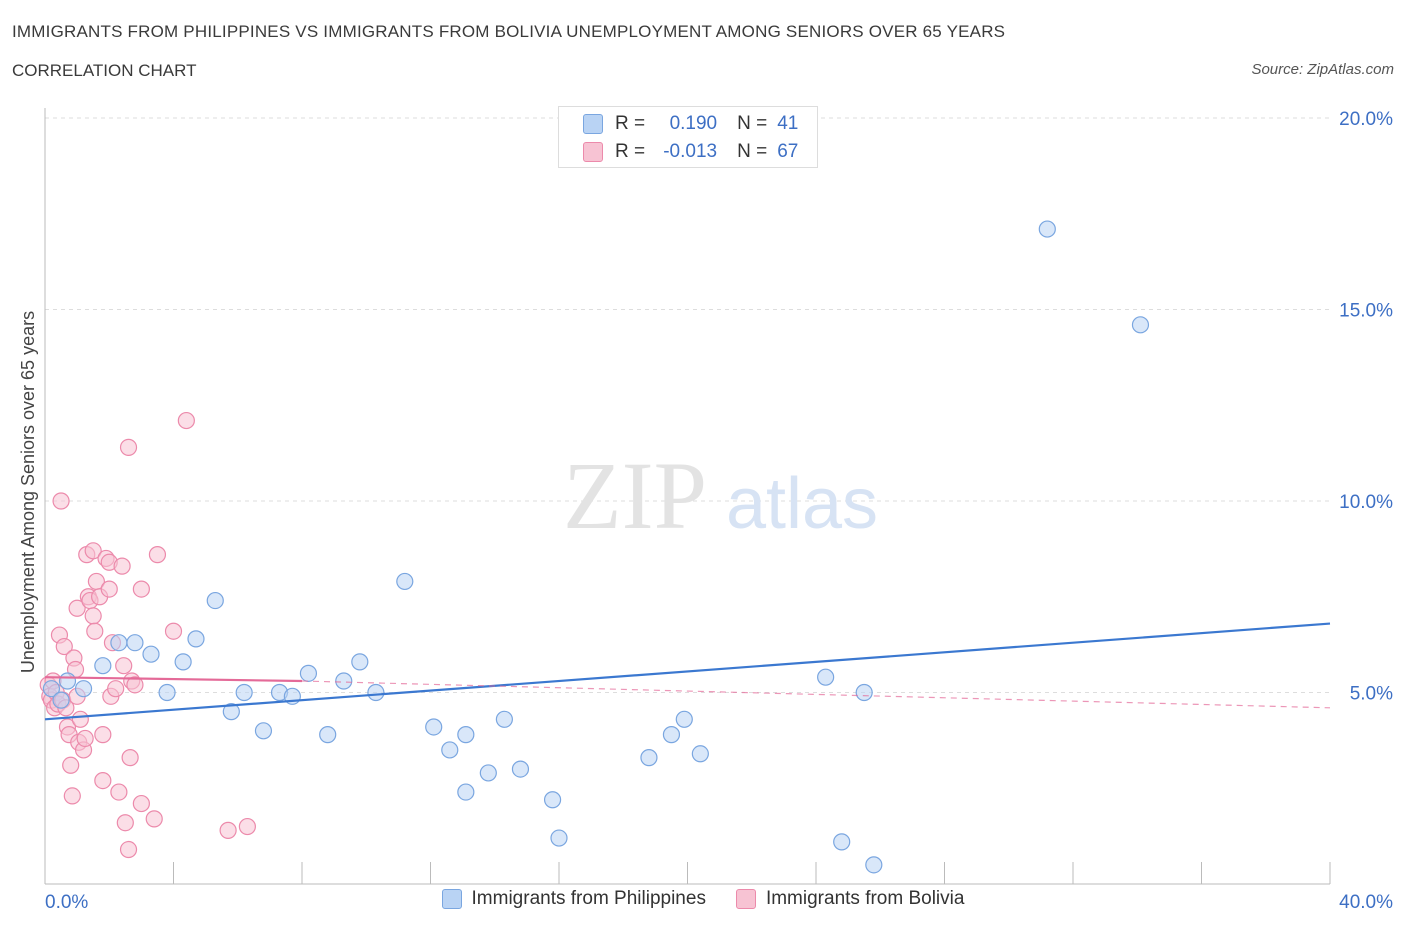 This screenshot has width=1406, height=930. Describe the element at coordinates (1366, 902) in the screenshot. I see `x-tick-label: 40.0%` at that location.